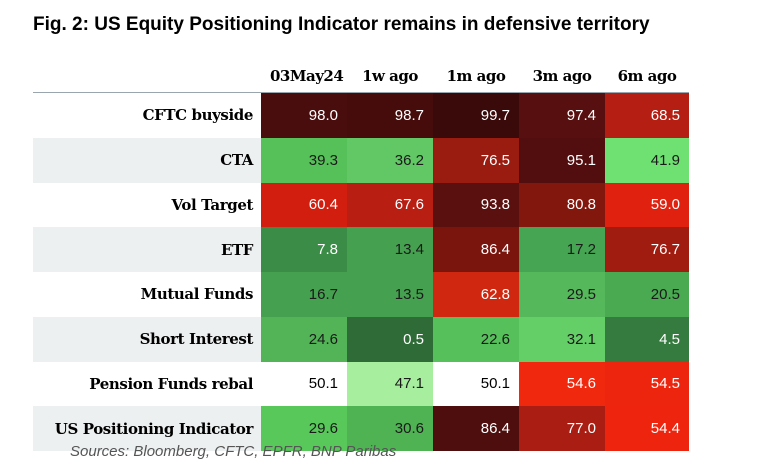 This screenshot has height=474, width=775. I want to click on row-cells: 7.8 13.4 86.4 17.2 76.7, so click(475, 249).